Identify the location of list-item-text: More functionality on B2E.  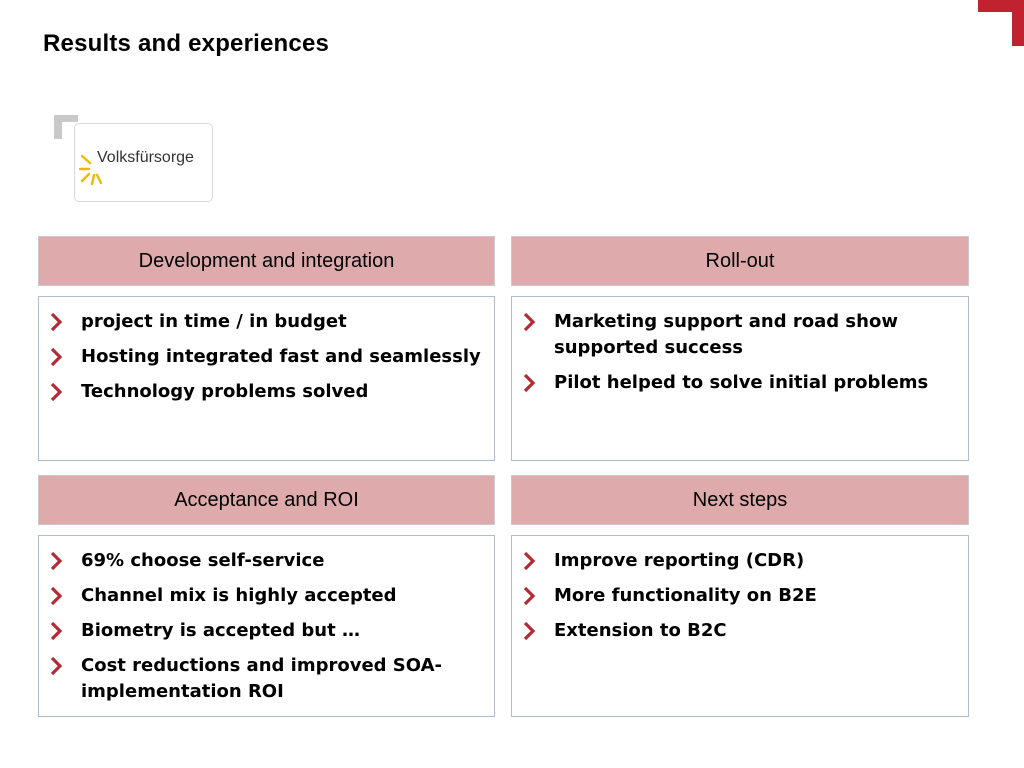
(685, 595).